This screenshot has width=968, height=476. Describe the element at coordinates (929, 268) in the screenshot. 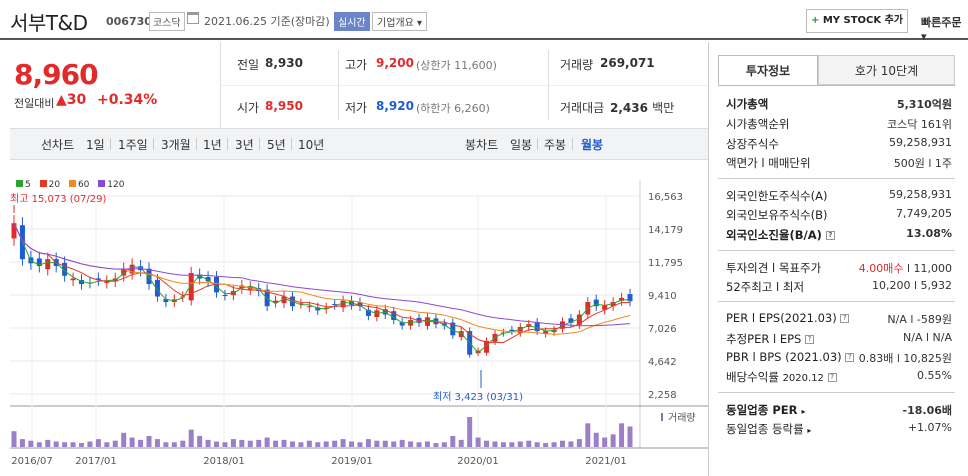

I see `target-price: l 11,000` at that location.